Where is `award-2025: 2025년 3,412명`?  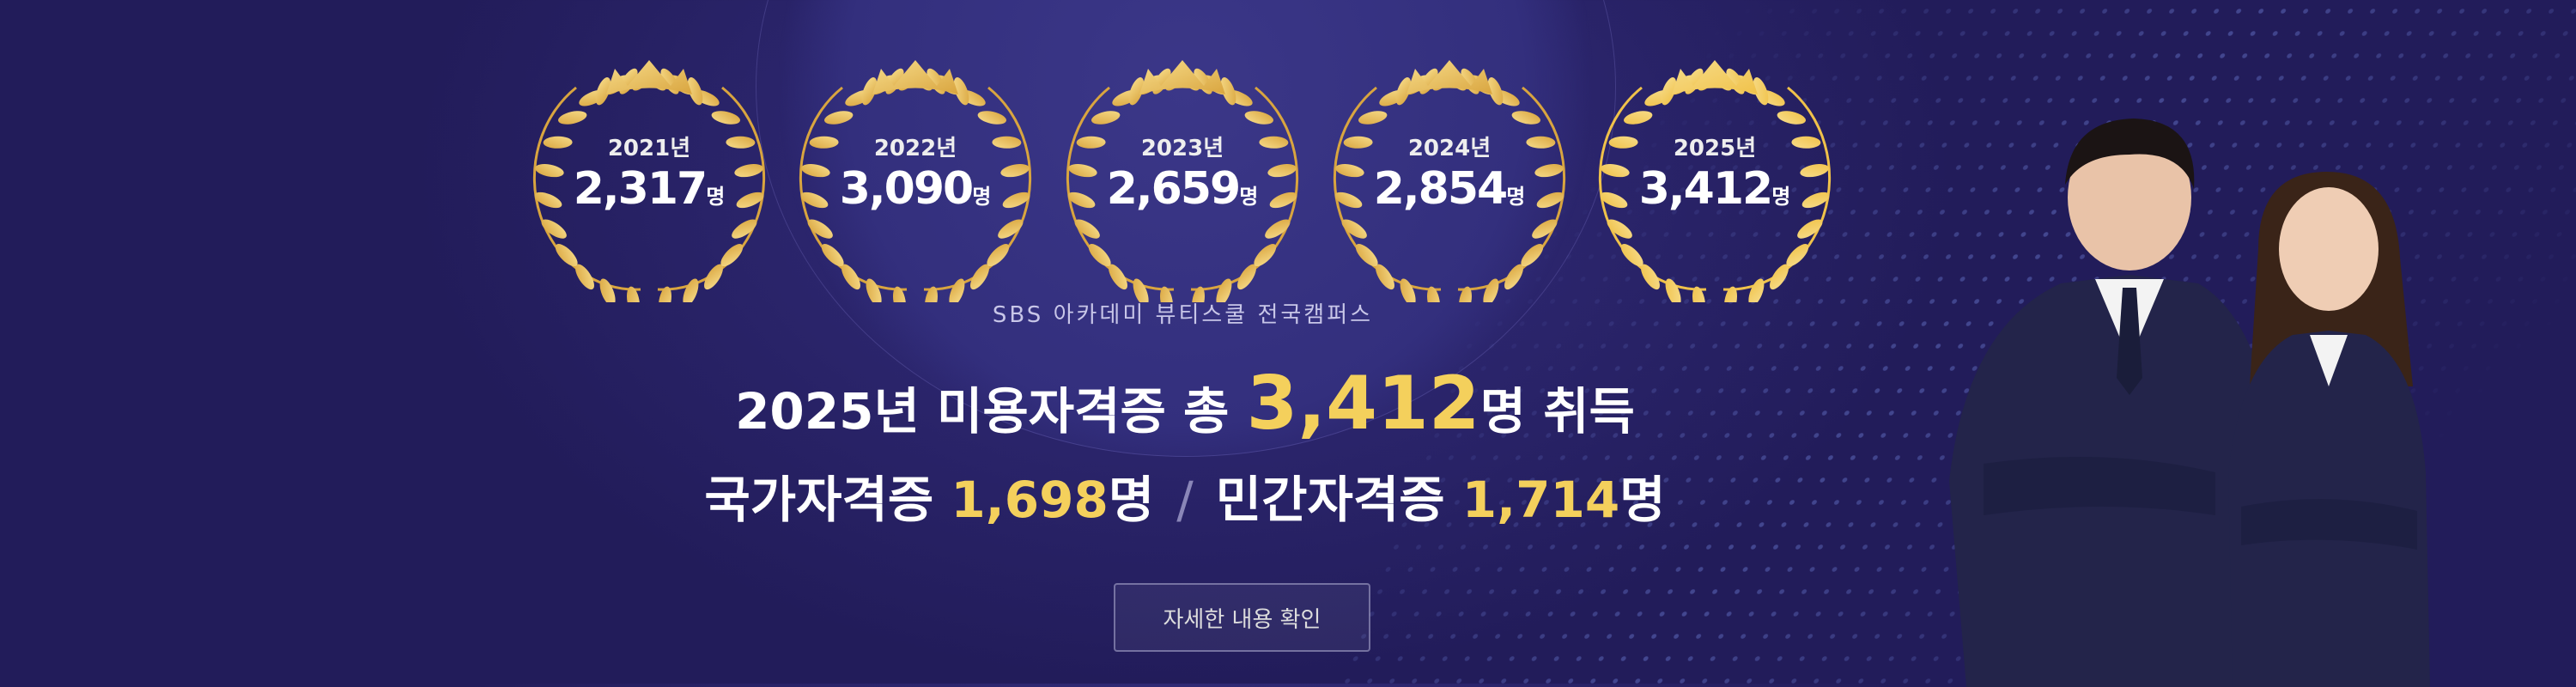 award-2025: 2025년 3,412명 is located at coordinates (1715, 177).